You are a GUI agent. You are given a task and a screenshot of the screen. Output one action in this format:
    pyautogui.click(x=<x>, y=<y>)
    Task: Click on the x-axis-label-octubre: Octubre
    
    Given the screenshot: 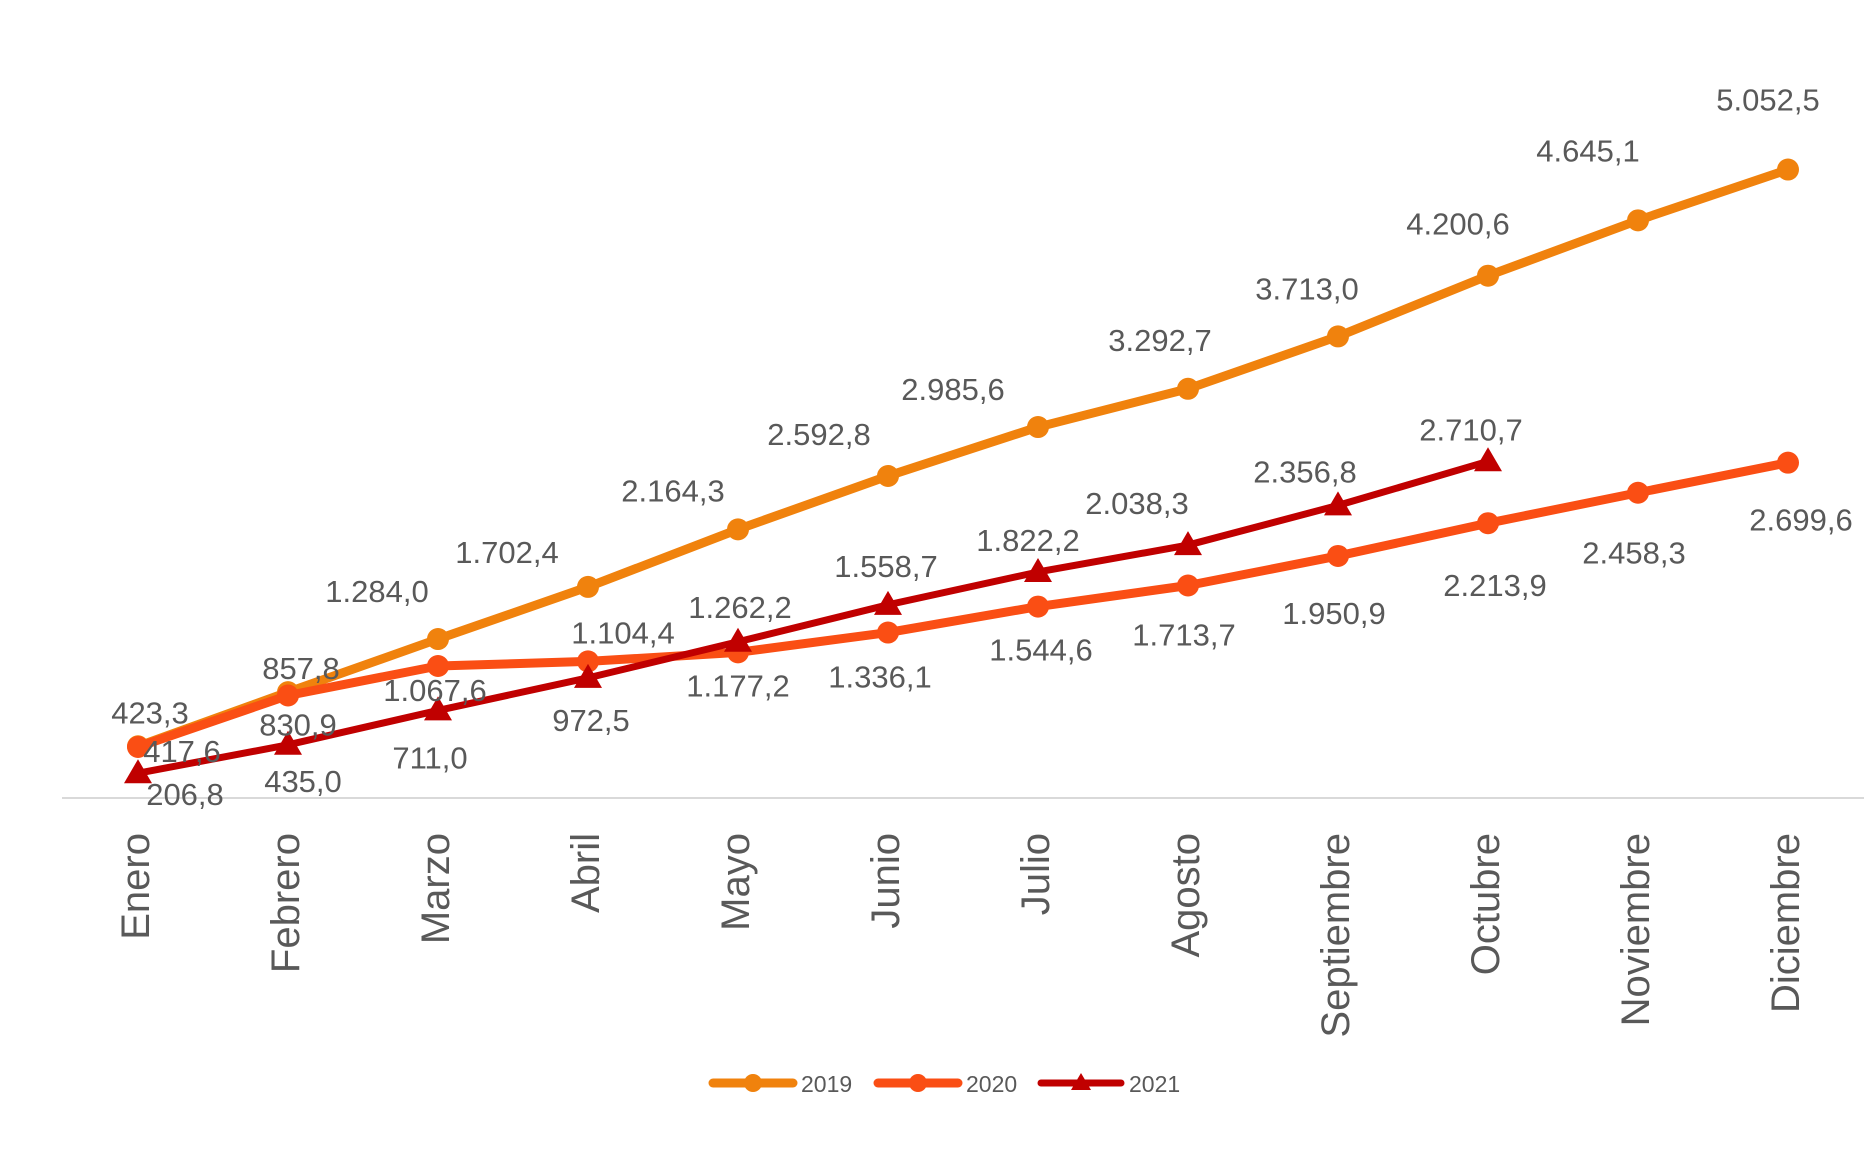 What is the action you would take?
    pyautogui.click(x=1486, y=904)
    